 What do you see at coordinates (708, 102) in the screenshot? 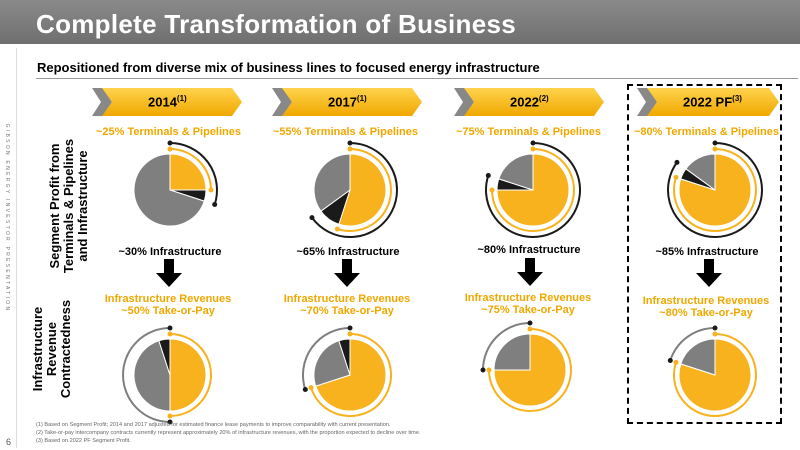
I see `column-header-2022pf: 2022 PF(3)` at bounding box center [708, 102].